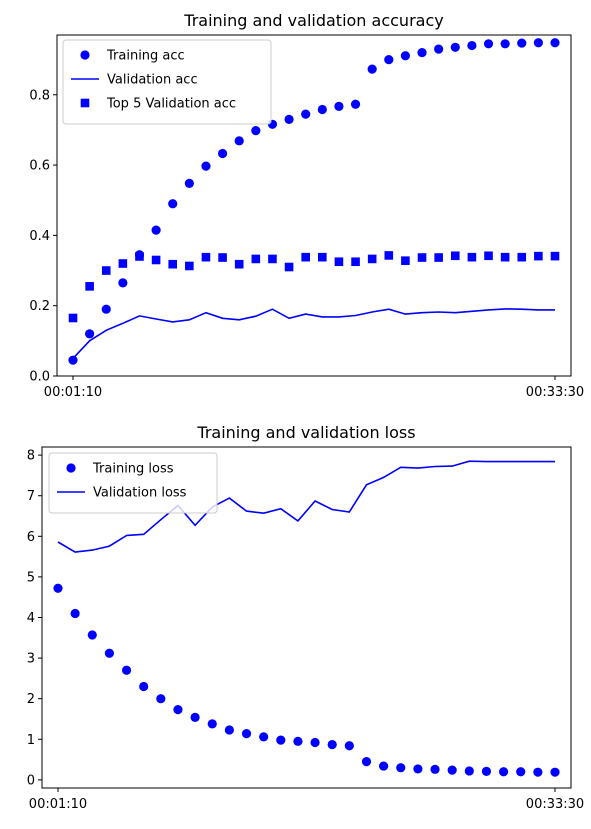 Image resolution: width=591 pixels, height=829 pixels. What do you see at coordinates (140, 493) in the screenshot?
I see `legend-label: Validation loss` at bounding box center [140, 493].